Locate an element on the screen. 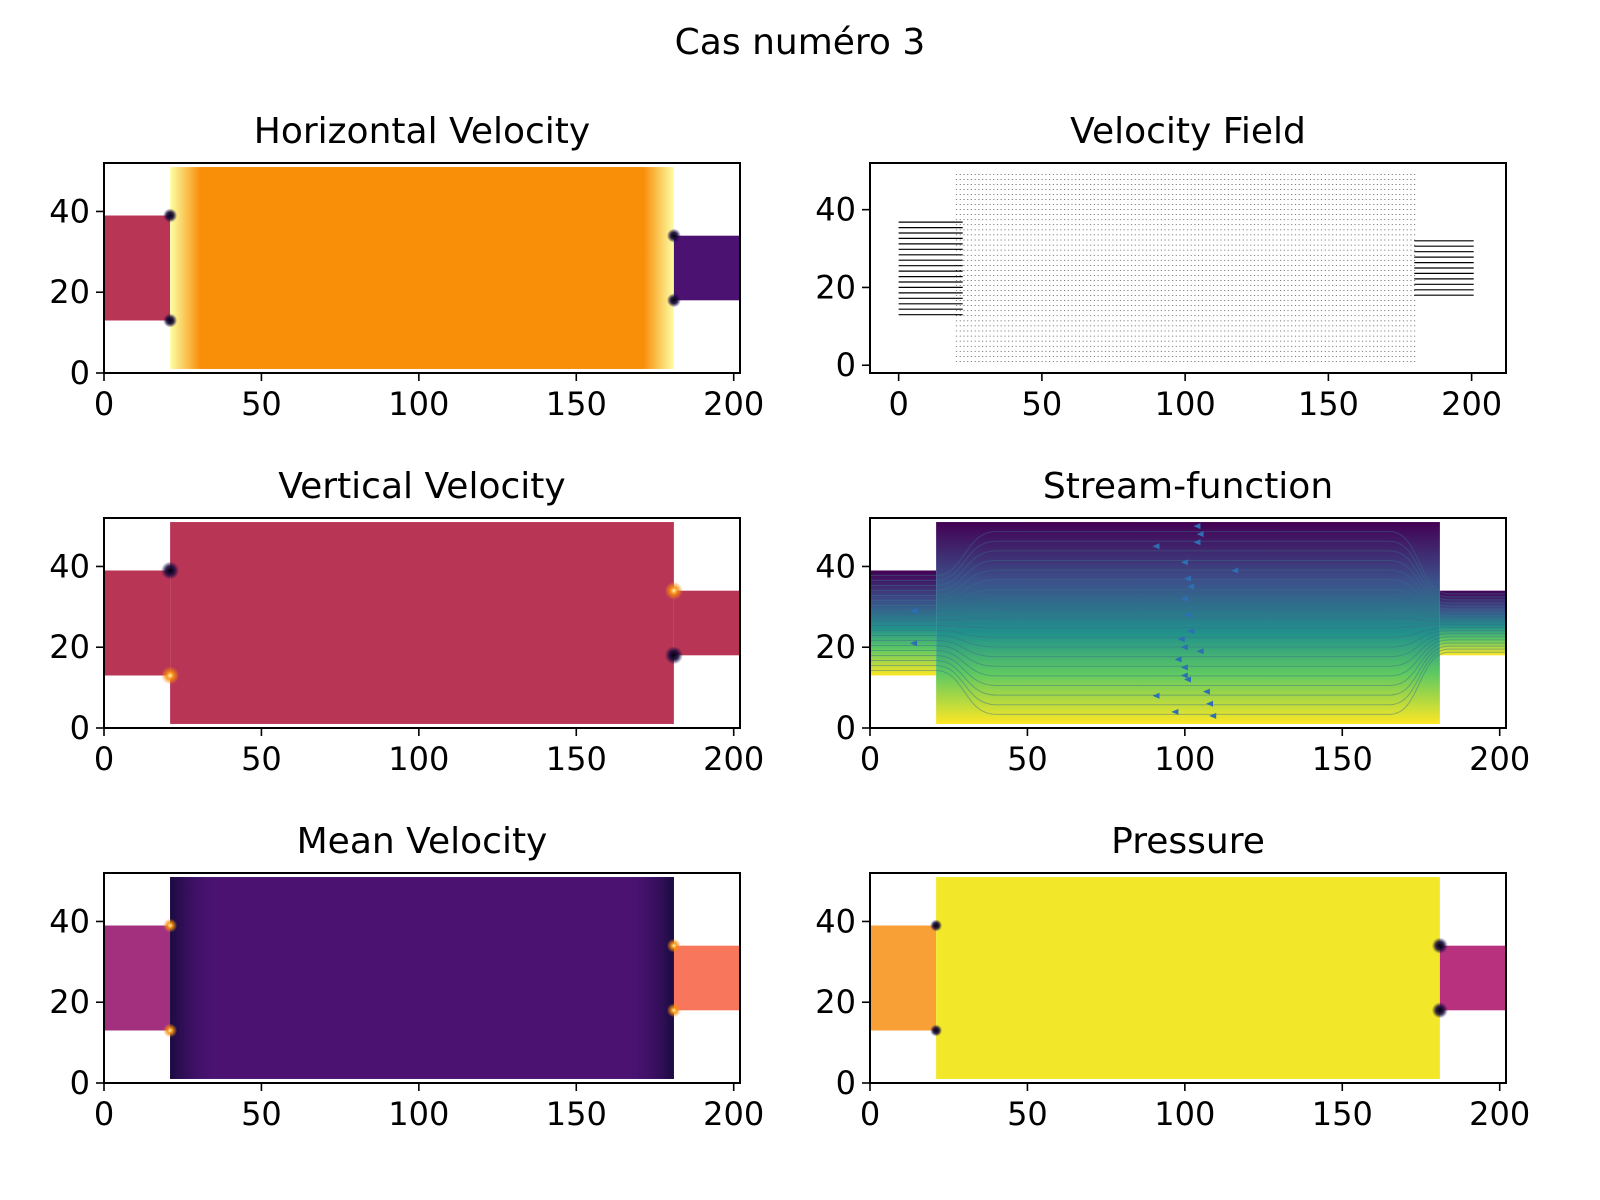  panel-title: Mean Velocity is located at coordinates (422, 841).